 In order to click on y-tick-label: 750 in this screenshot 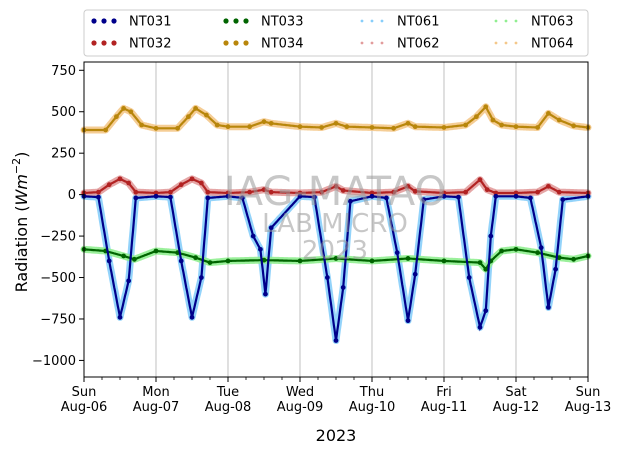, I will do `click(63, 71)`.